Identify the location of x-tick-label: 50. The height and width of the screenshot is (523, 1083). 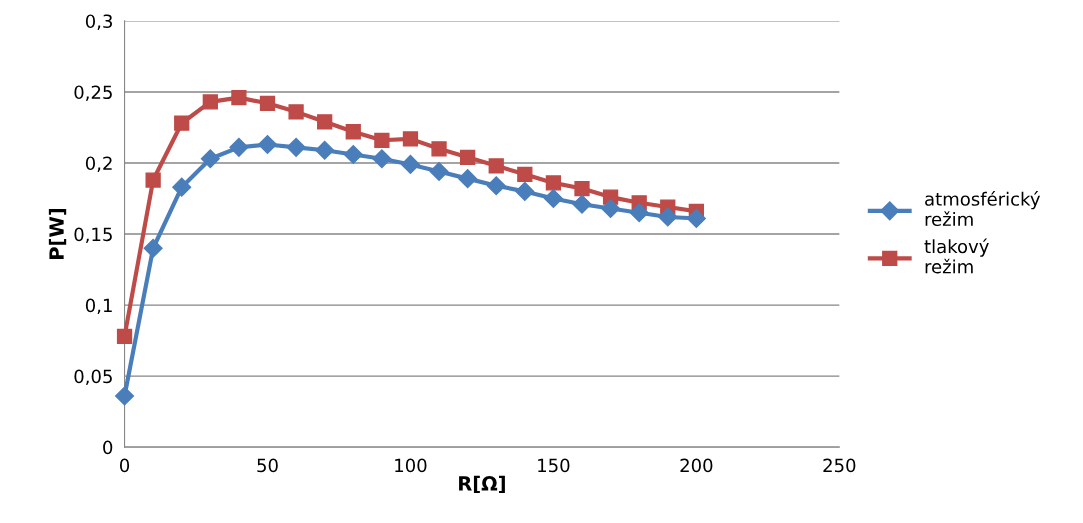
(267, 465).